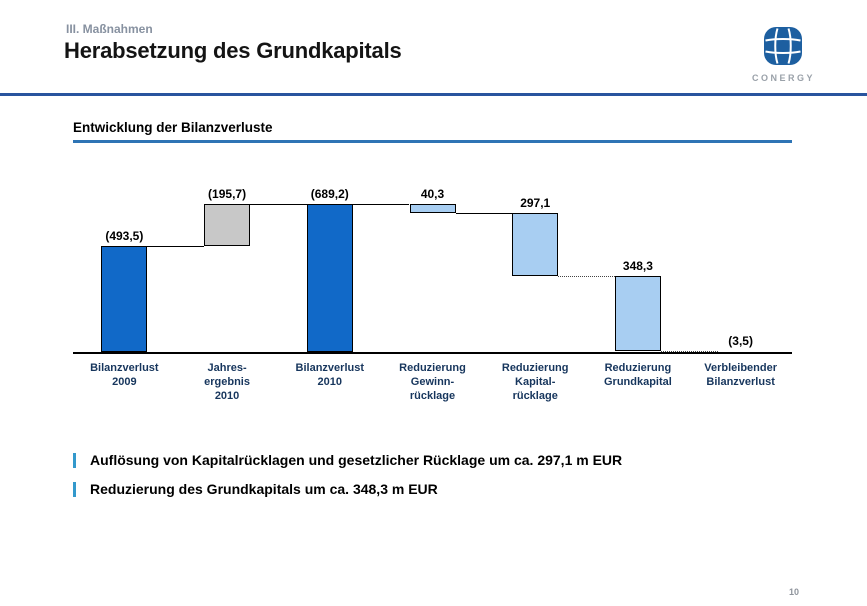 Image resolution: width=867 pixels, height=606 pixels. What do you see at coordinates (124, 375) in the screenshot?
I see `category-label: Bilanzverlust 2009` at bounding box center [124, 375].